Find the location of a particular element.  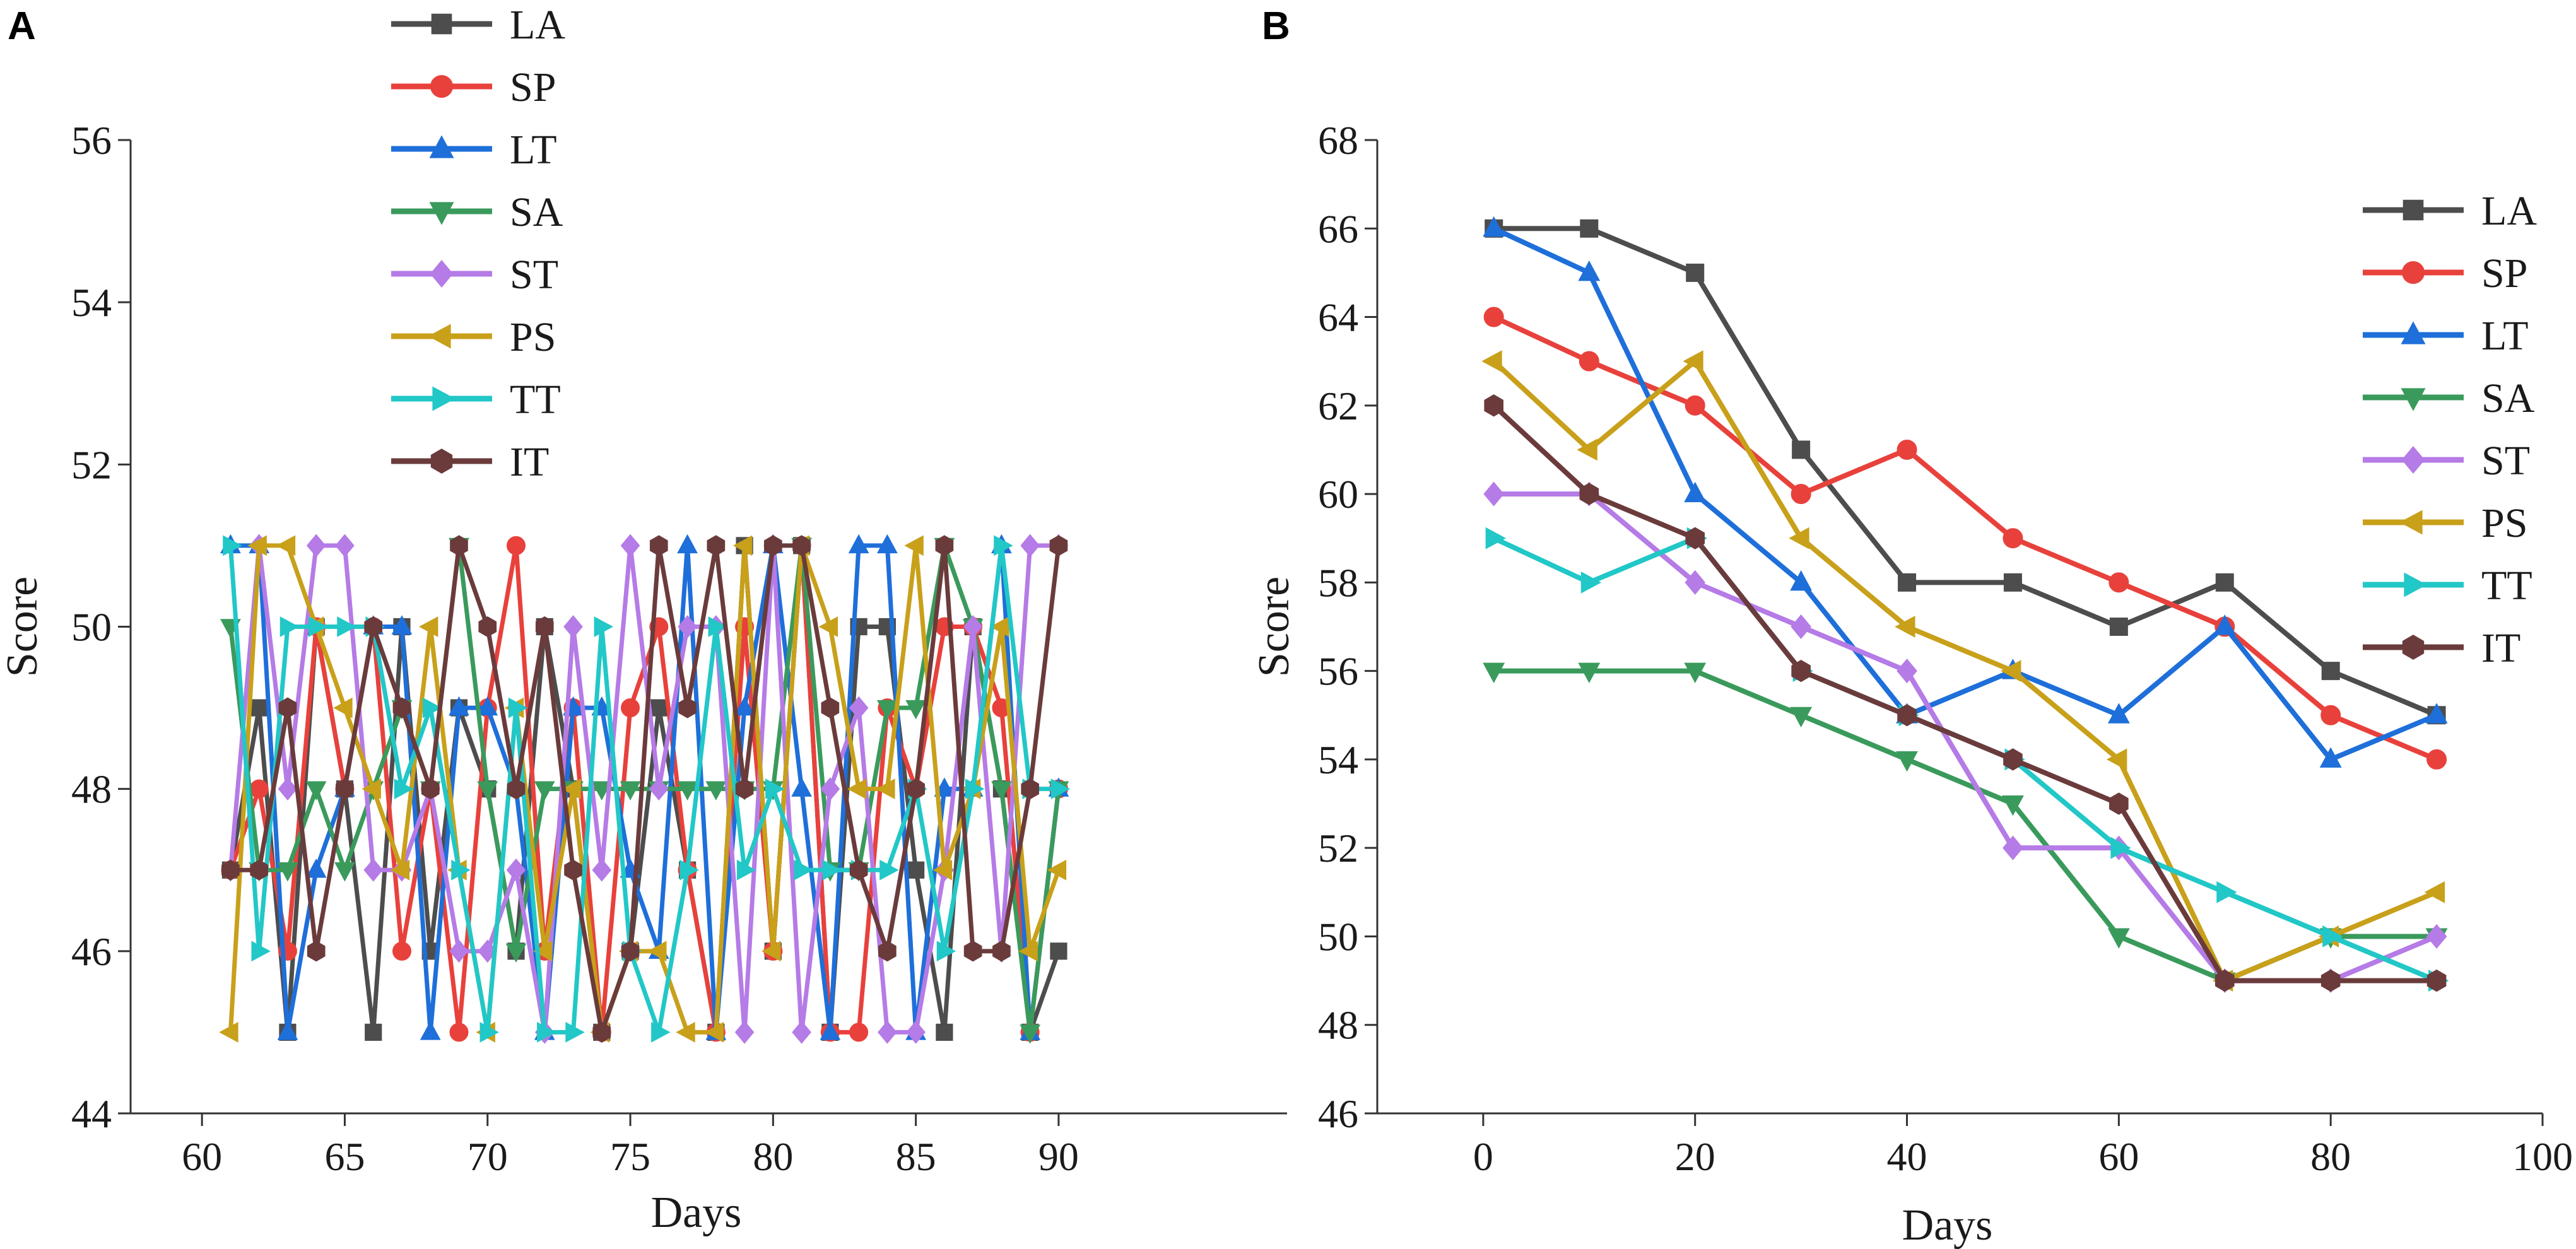

legend-label: PS is located at coordinates (533, 337).